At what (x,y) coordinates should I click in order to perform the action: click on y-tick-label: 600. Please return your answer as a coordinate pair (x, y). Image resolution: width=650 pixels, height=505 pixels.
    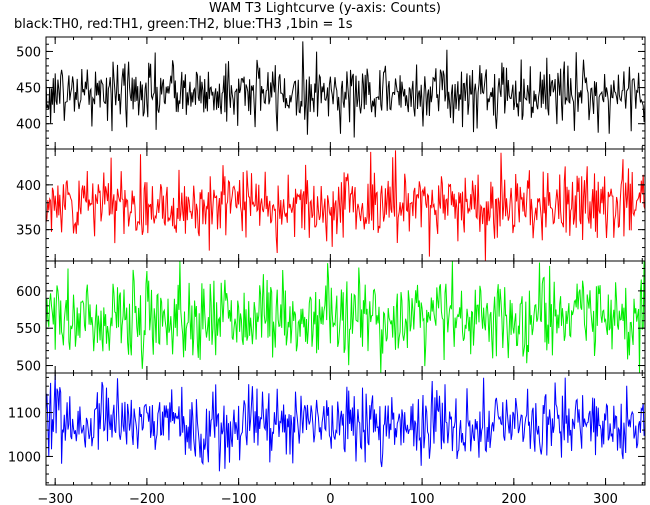
    Looking at the image, I should click on (28, 292).